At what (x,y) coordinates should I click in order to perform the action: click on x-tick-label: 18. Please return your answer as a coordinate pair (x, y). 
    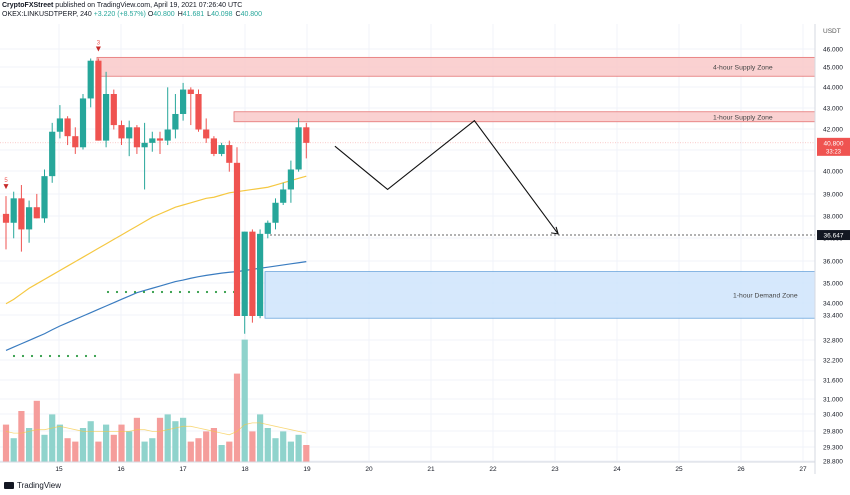
    Looking at the image, I should click on (245, 469).